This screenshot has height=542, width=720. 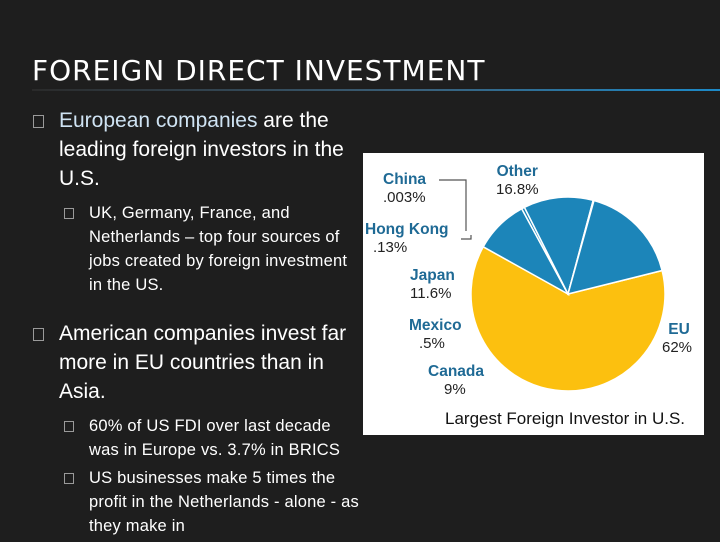 What do you see at coordinates (615, 247) in the screenshot?
I see `pie-slice-other` at bounding box center [615, 247].